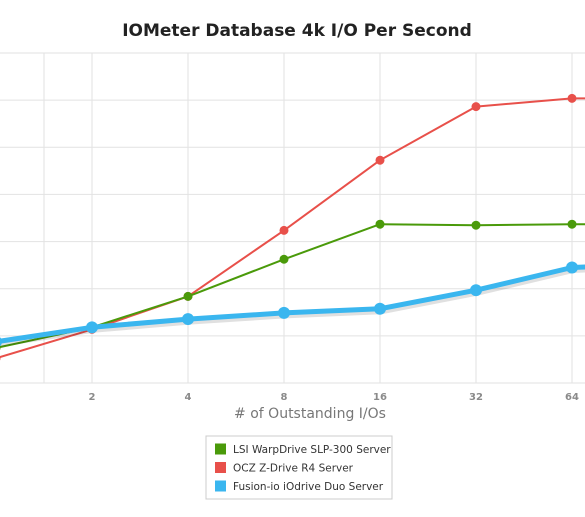 The image size is (585, 517). I want to click on chart-title: IOMeter Database 4k I/O Per Second, so click(297, 31).